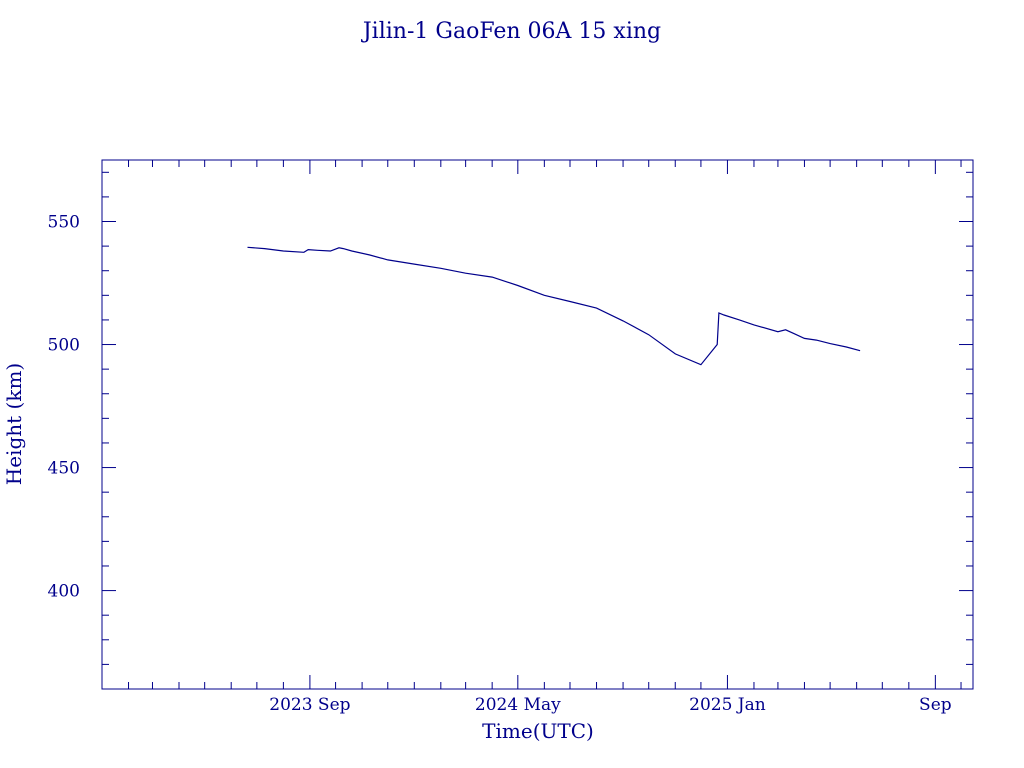 Image resolution: width=1024 pixels, height=768 pixels. Describe the element at coordinates (518, 705) in the screenshot. I see `x-tick-label: 2024 May` at that location.